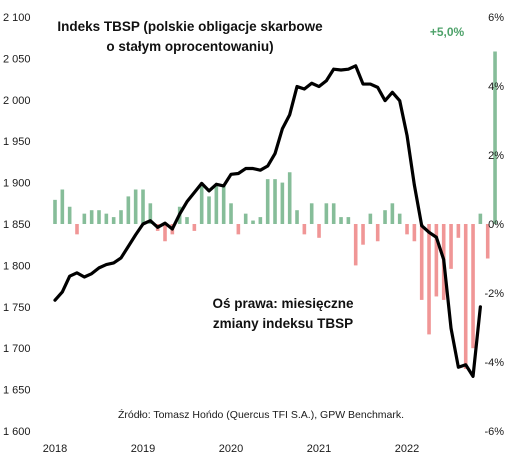 The image size is (510, 463). Describe the element at coordinates (17, 391) in the screenshot. I see `left-tick-1: 1 650` at that location.